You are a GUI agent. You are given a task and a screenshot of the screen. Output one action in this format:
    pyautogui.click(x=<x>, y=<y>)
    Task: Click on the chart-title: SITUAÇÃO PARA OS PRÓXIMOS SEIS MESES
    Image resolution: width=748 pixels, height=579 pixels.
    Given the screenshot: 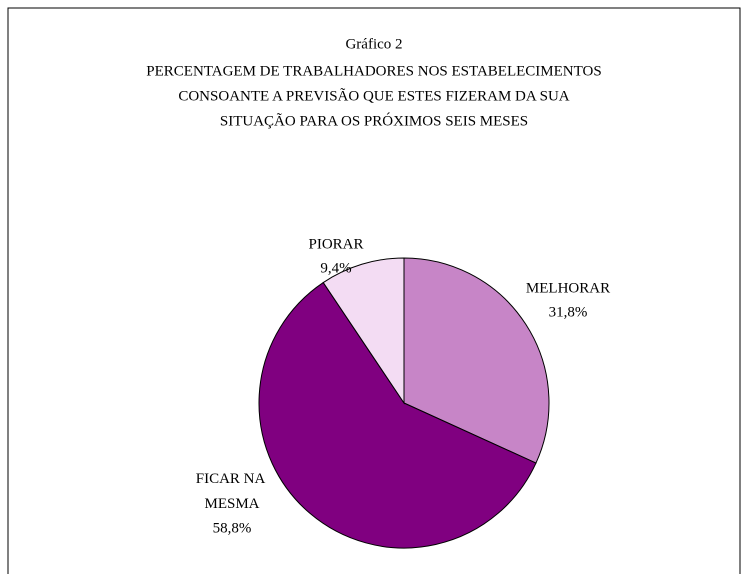 What is the action you would take?
    pyautogui.click(x=374, y=120)
    